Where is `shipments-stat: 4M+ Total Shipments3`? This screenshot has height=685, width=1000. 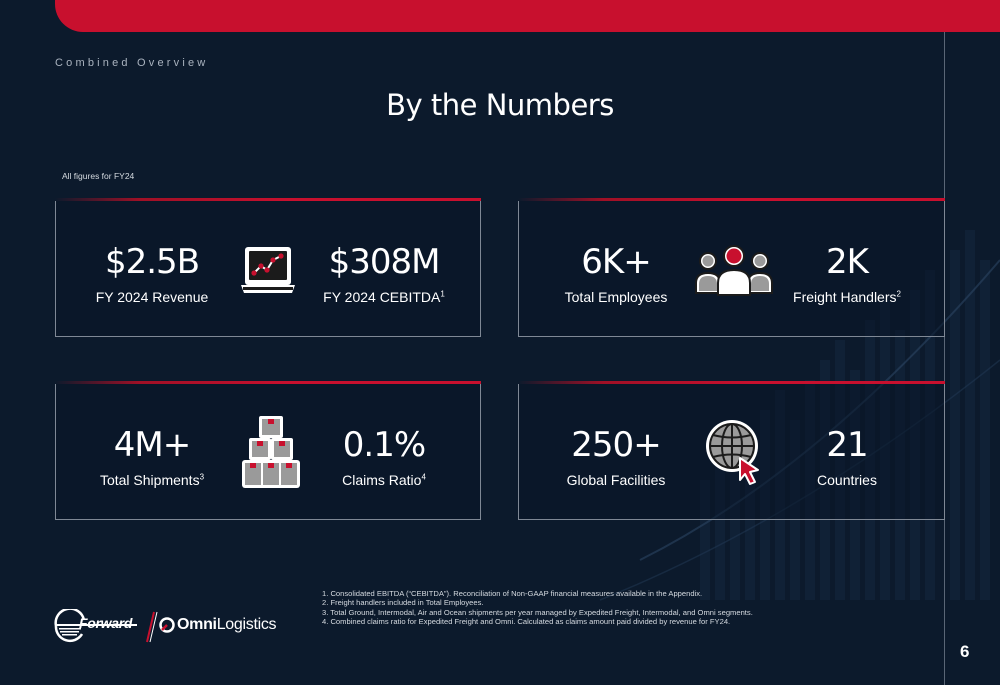
shipments-stat: 4M+ Total Shipments3 is located at coordinates (152, 456).